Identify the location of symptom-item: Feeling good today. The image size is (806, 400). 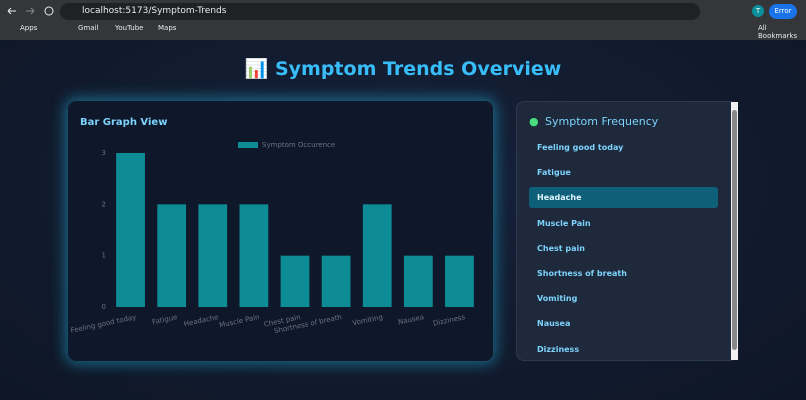
(580, 147).